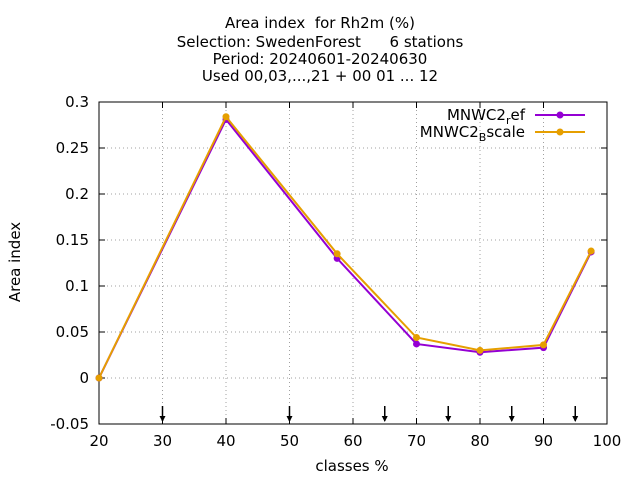 The height and width of the screenshot is (480, 640). I want to click on chart-title-line-4: Used 00,03,...,21 + 00 01 ... 12, so click(320, 76).